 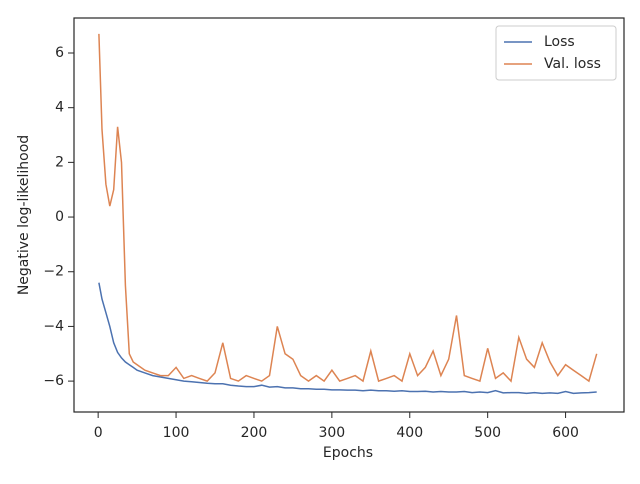 I want to click on y-tick-label: 2, so click(x=59, y=162).